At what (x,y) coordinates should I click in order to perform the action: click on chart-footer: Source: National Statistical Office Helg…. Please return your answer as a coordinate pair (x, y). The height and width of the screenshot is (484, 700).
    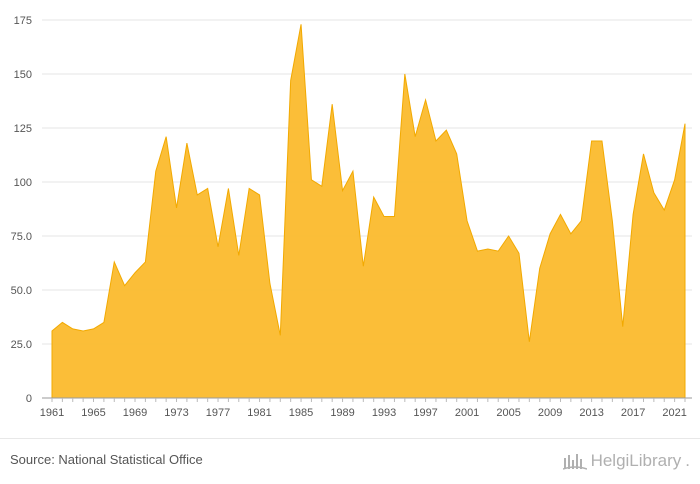
    Looking at the image, I should click on (350, 461).